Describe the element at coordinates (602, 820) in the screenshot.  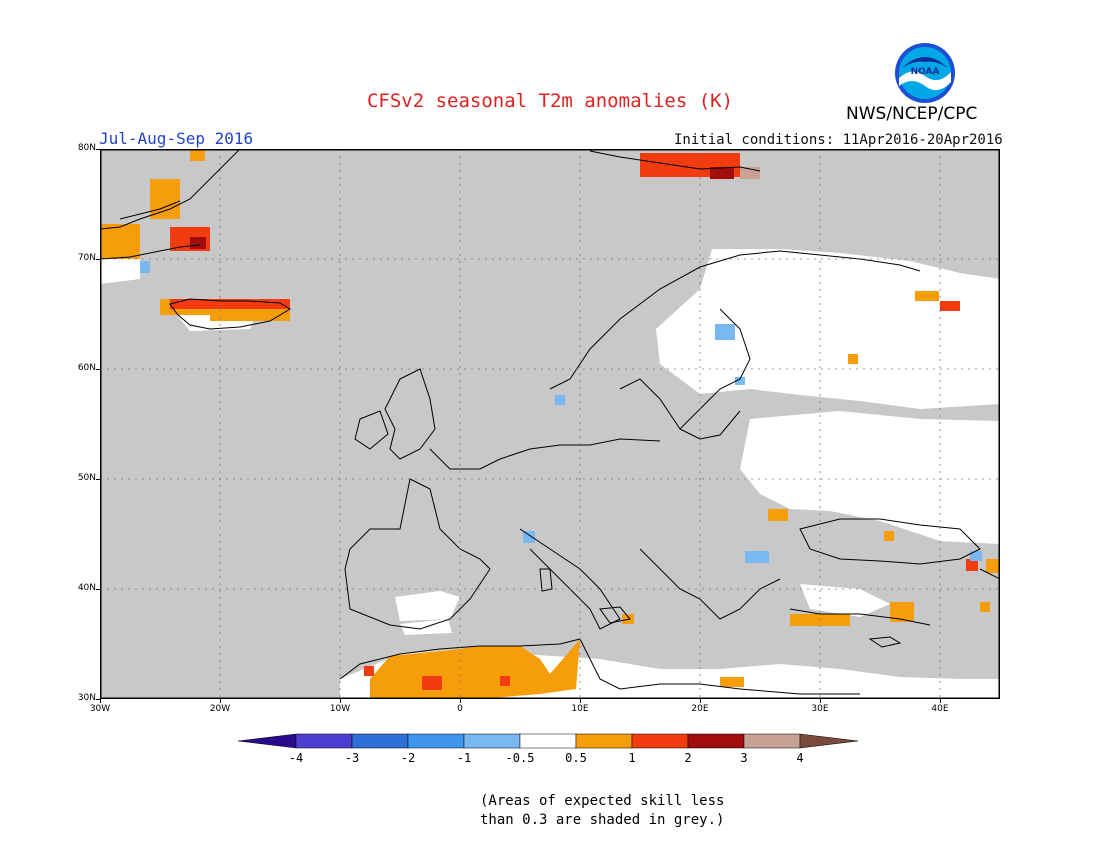
I see `skill-note-line2: than 0.3 are shaded in grey.)` at that location.